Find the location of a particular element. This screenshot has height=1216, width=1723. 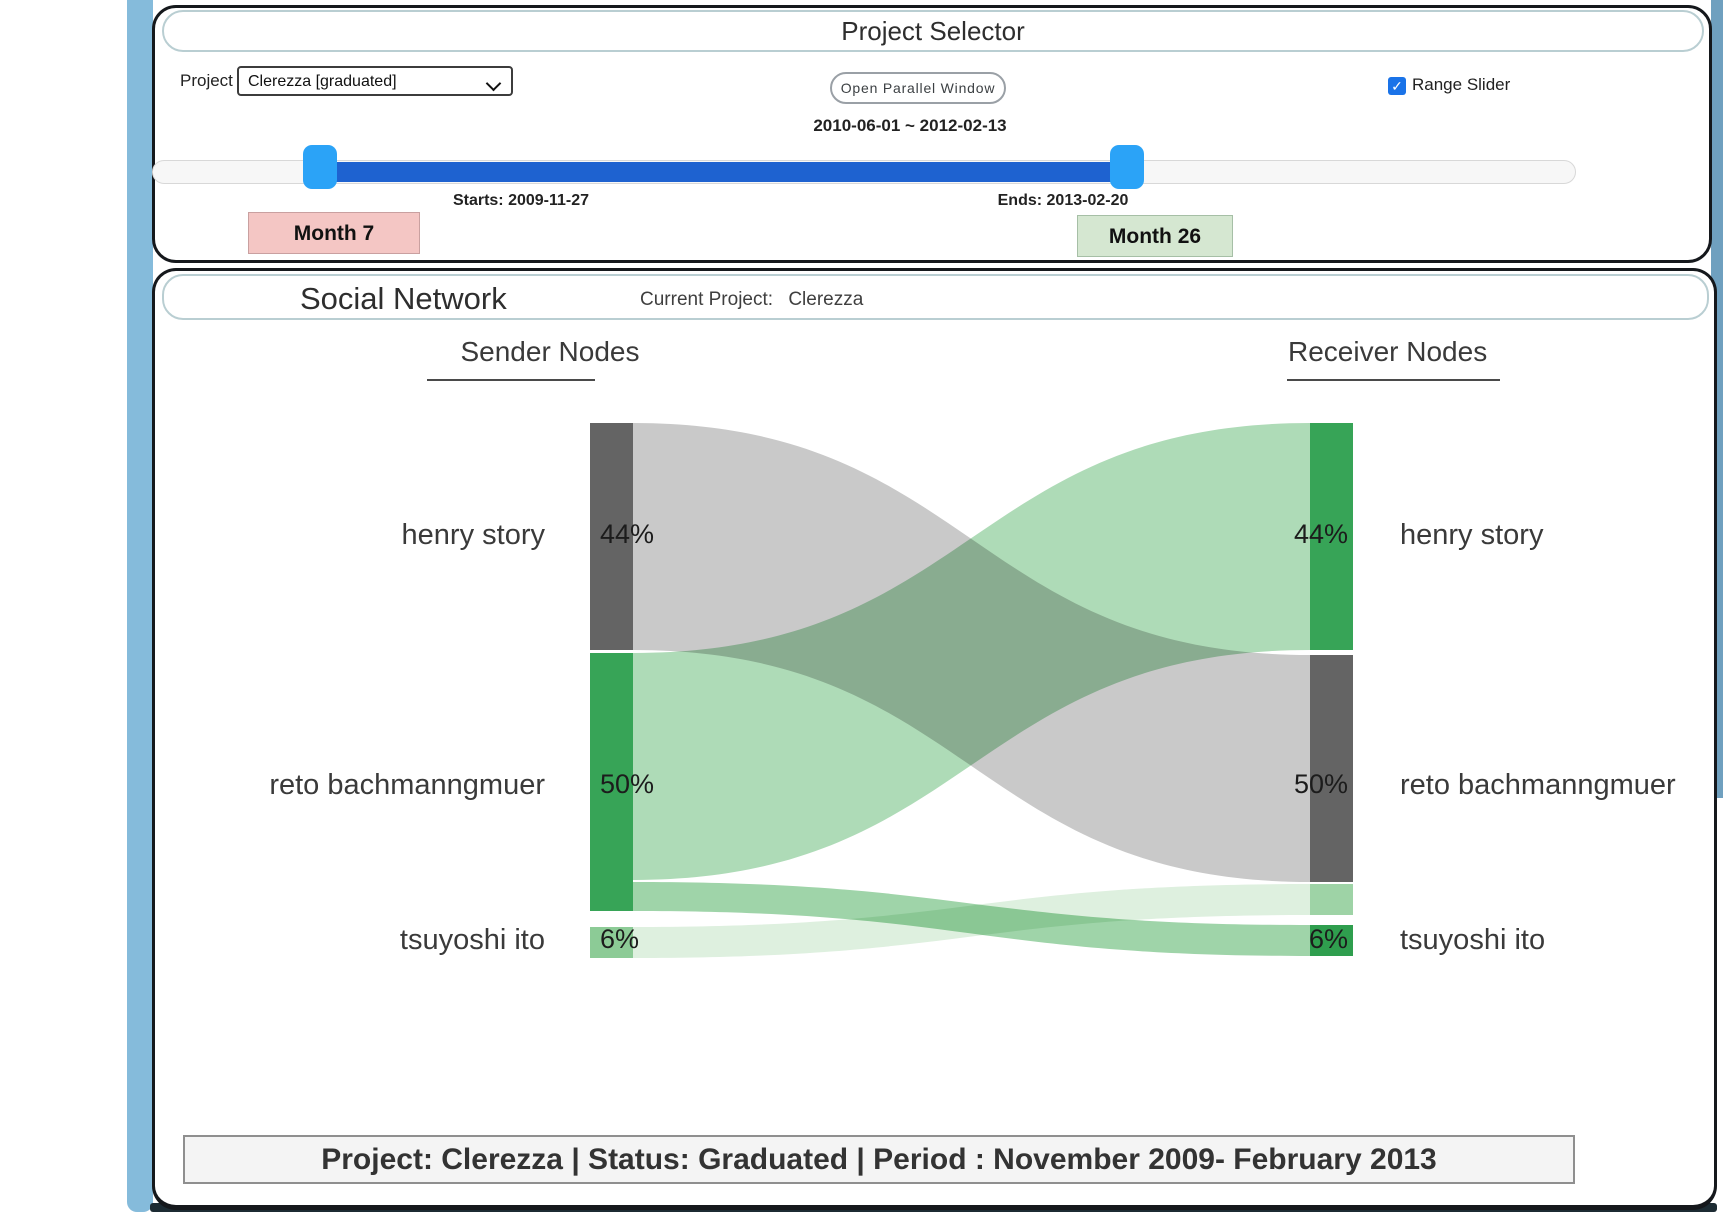

project-select: Clerezza [graduated] is located at coordinates (375, 81).